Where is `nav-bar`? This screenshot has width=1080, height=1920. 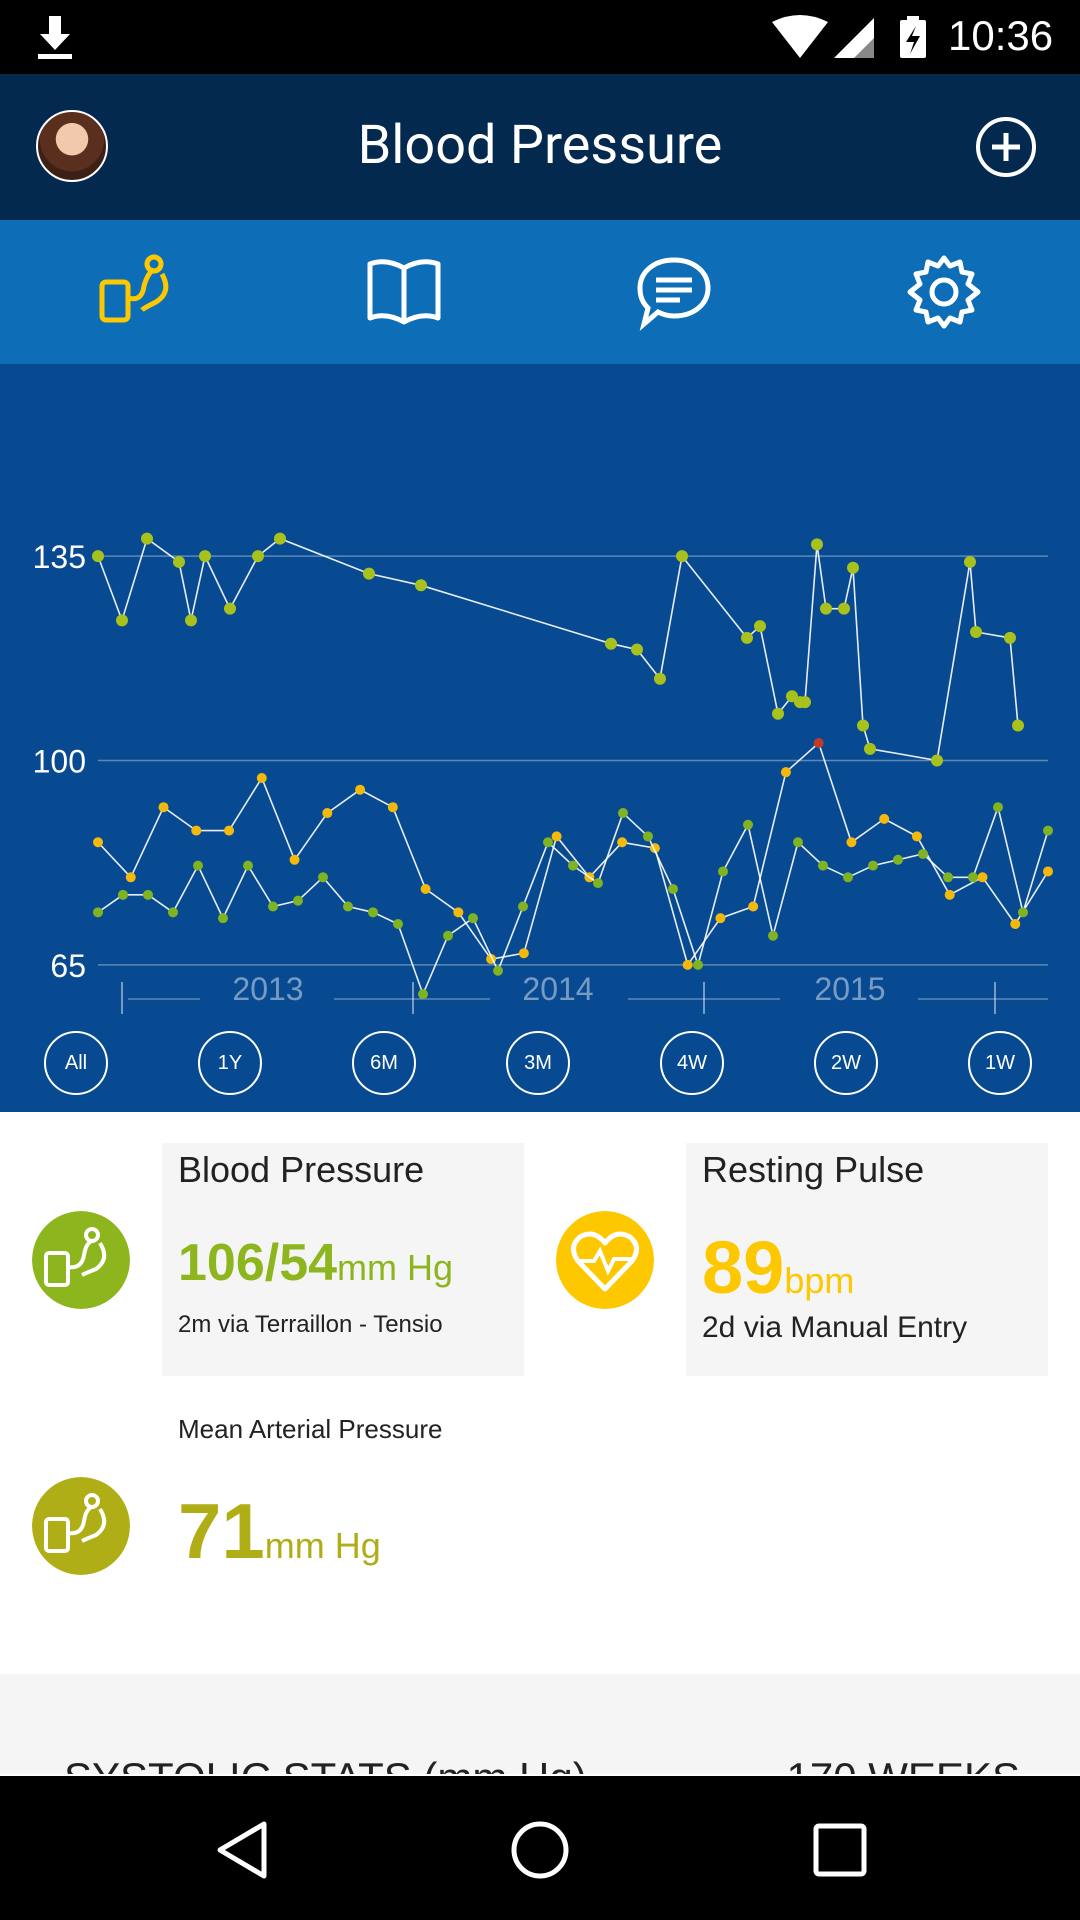 nav-bar is located at coordinates (540, 1848).